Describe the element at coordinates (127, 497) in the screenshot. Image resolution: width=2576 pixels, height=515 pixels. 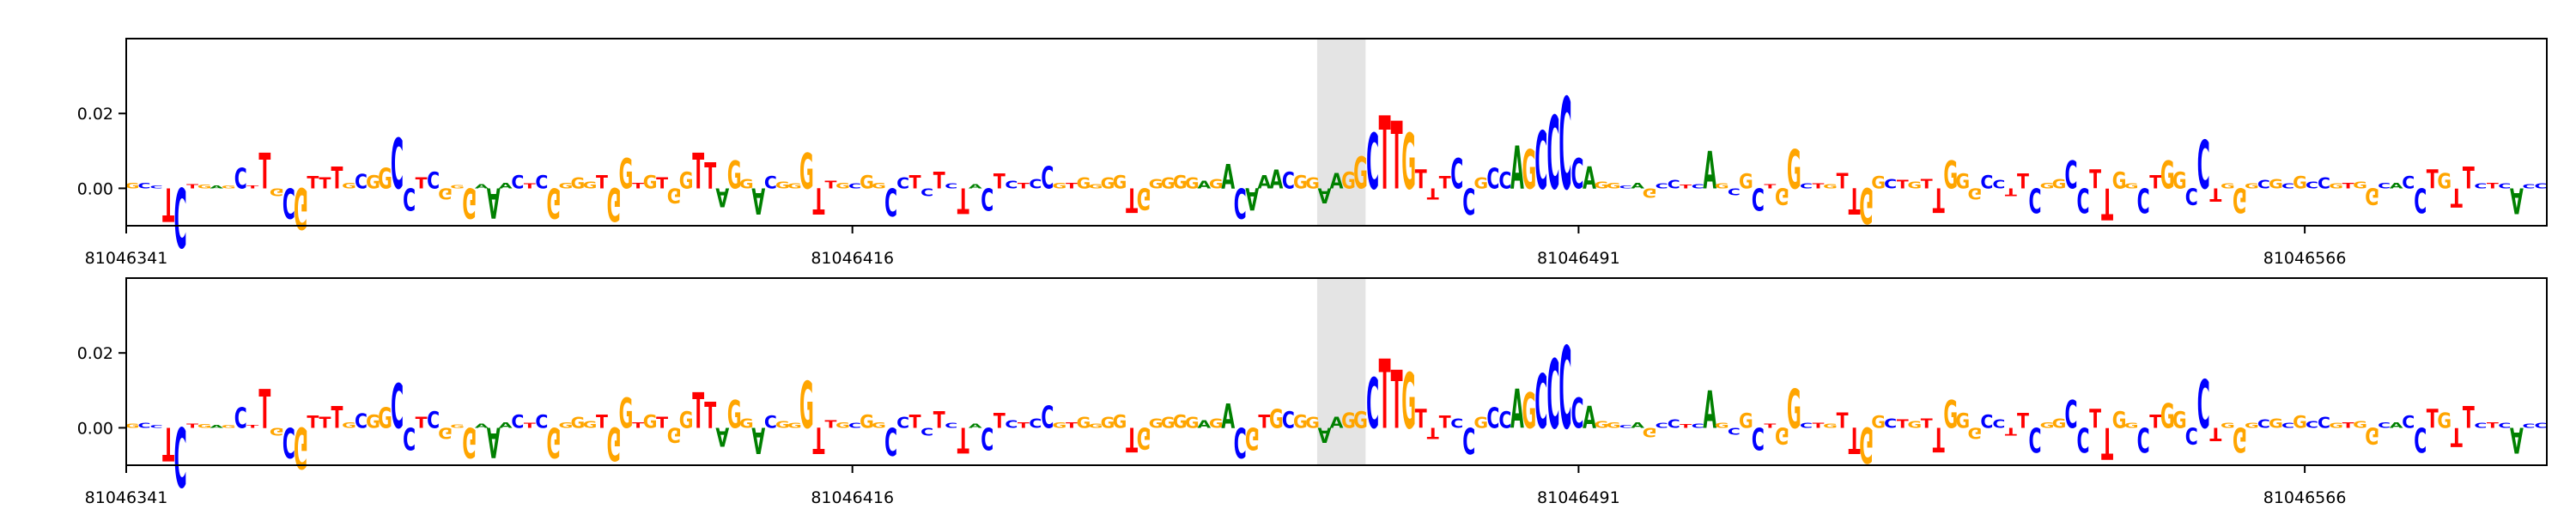
I see `x-tick-label: 81046341` at that location.